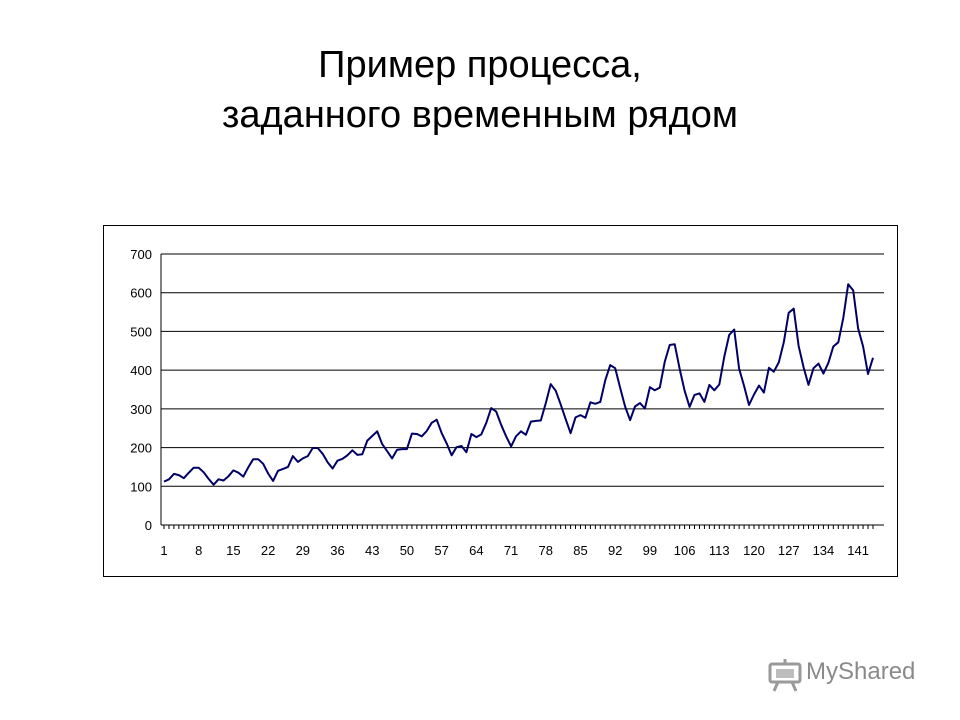  I want to click on x-tick-label: 85, so click(580, 550).